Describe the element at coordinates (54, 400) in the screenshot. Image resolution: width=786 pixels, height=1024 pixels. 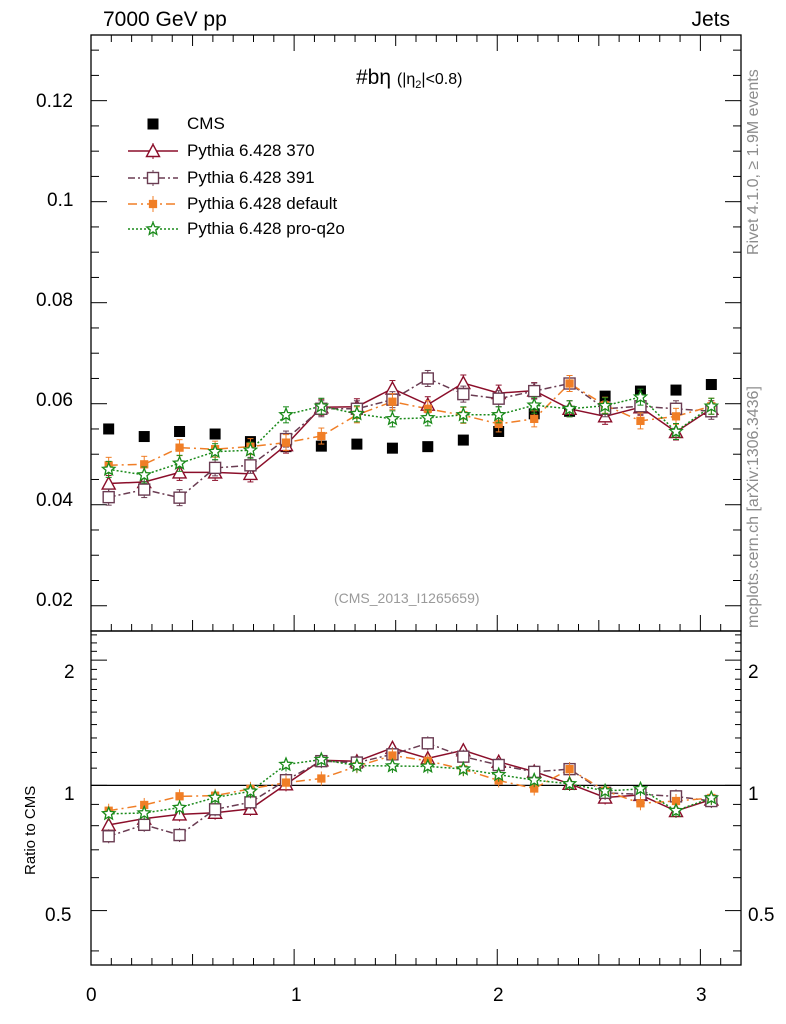
I see `y-tick-label: 0.06` at that location.